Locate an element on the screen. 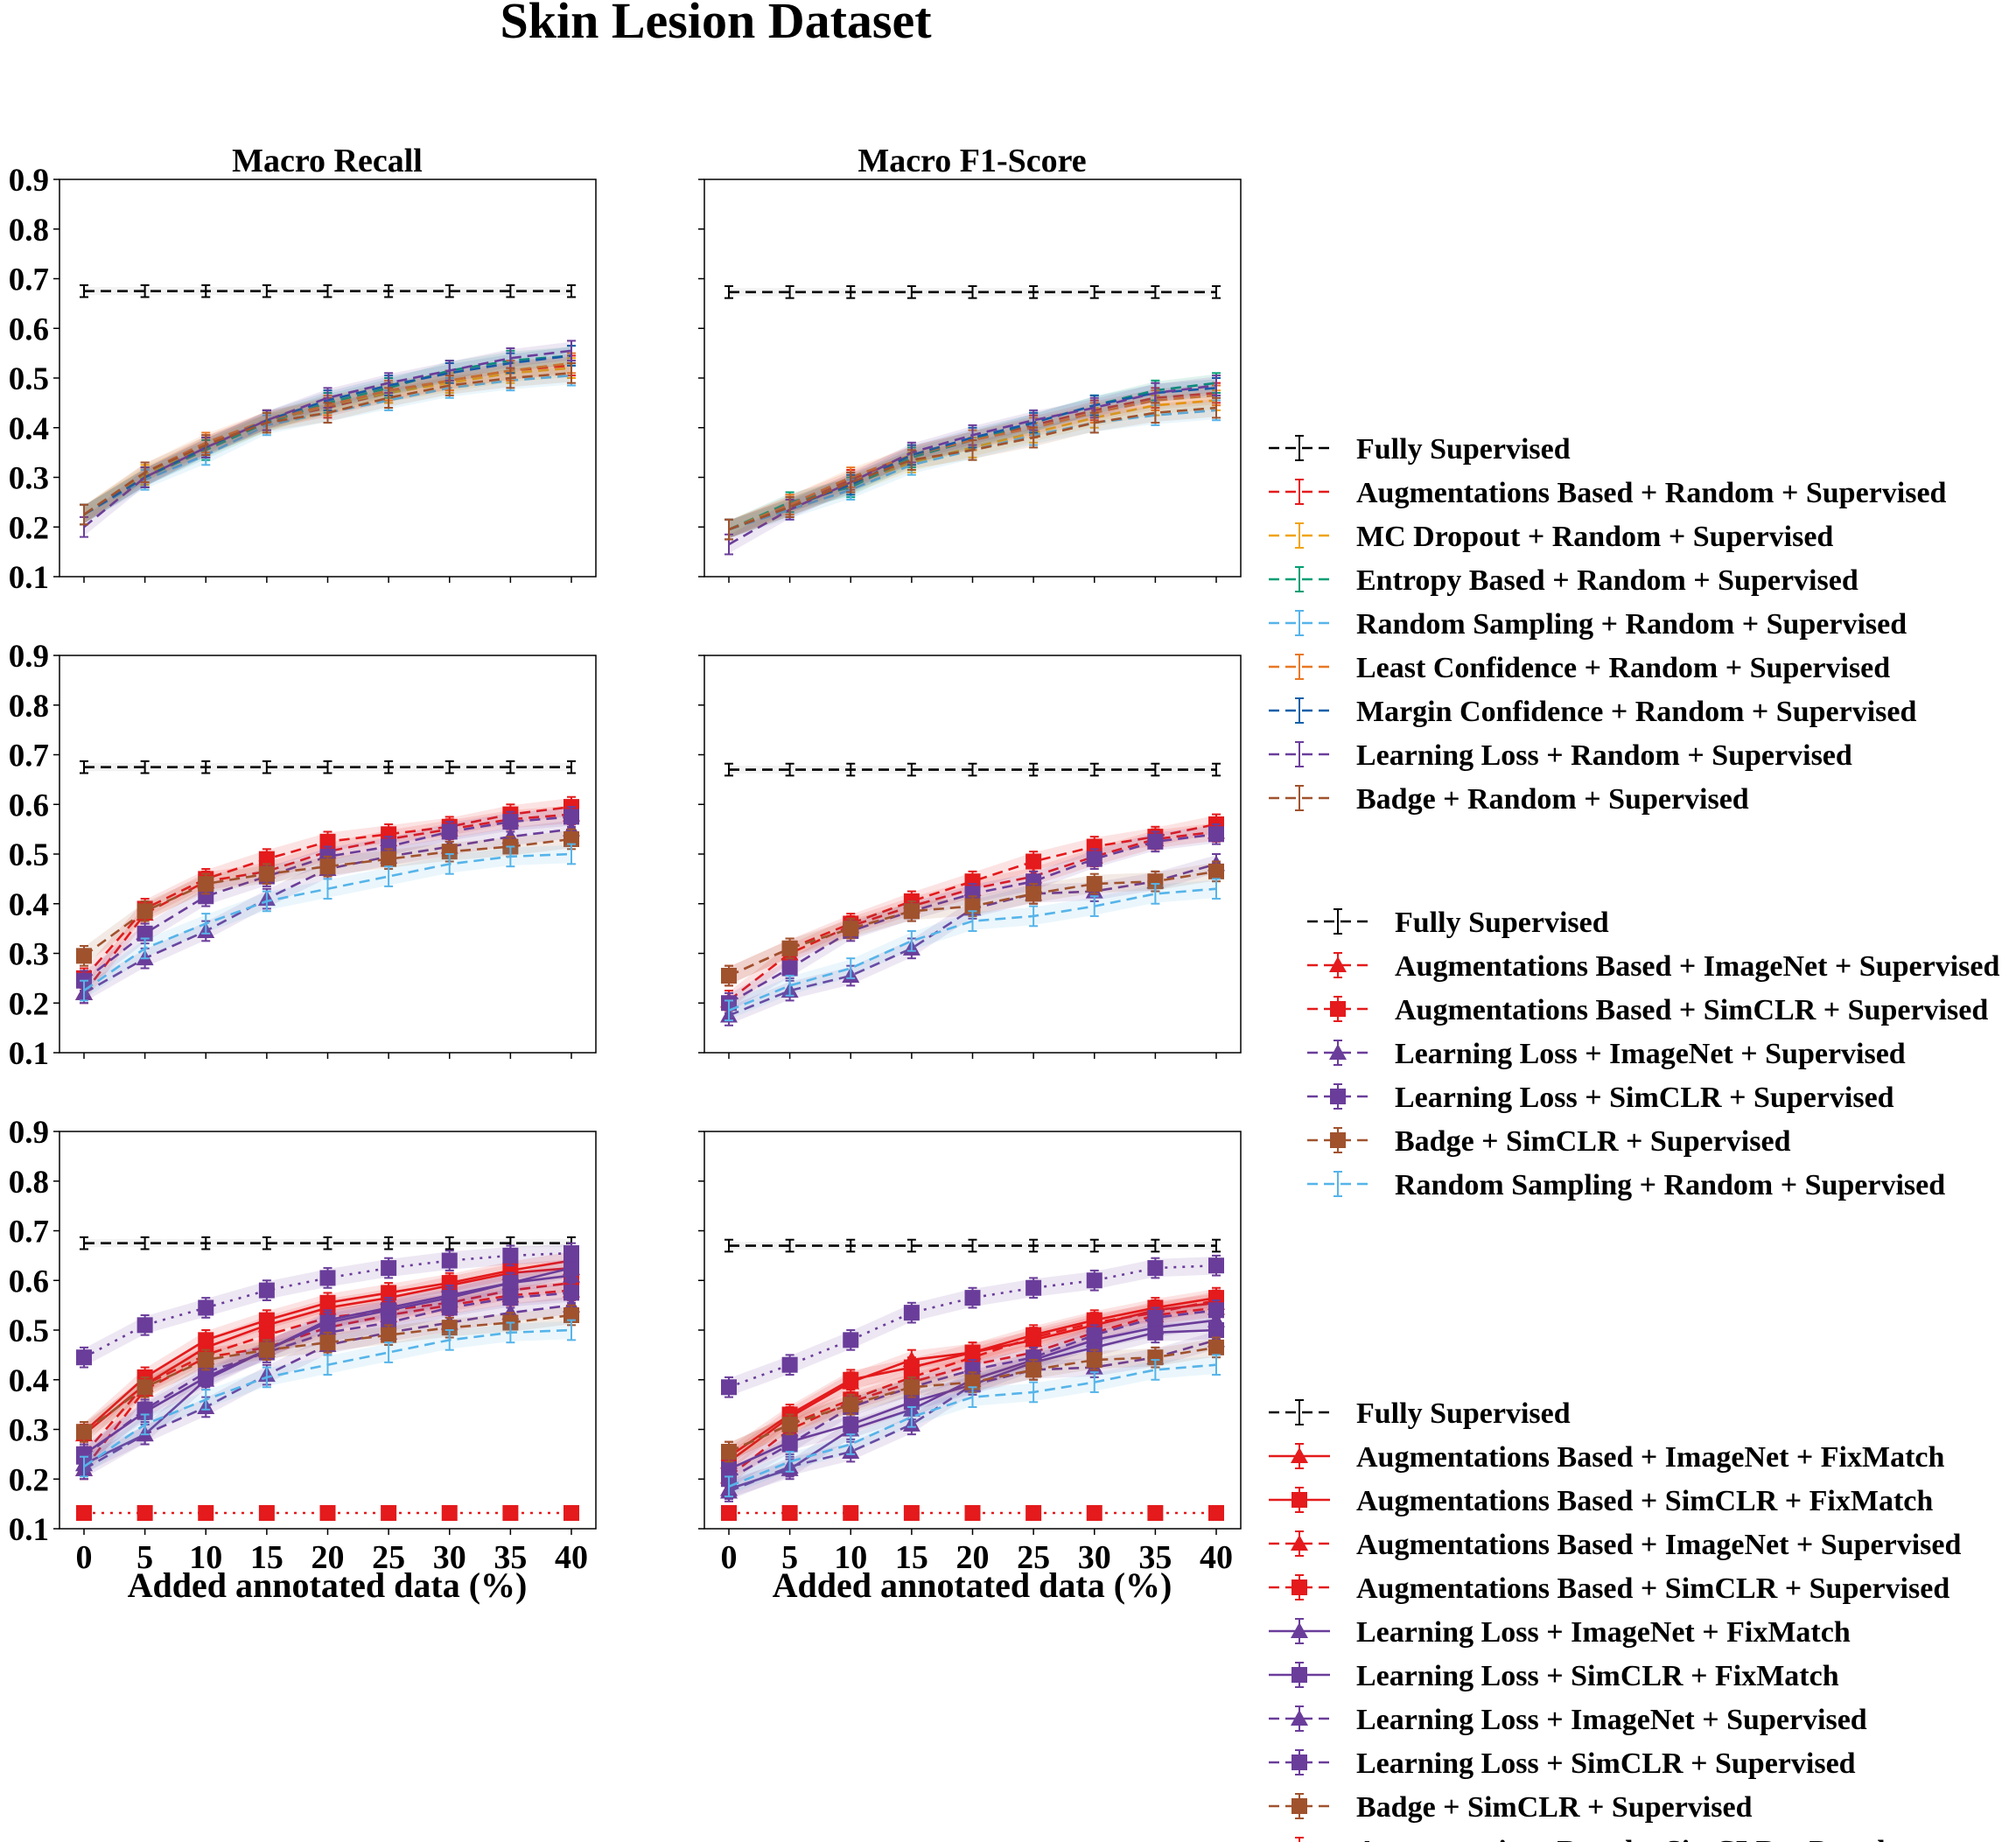 This screenshot has height=1842, width=2016. y-tick-label: 0.9 is located at coordinates (29, 1133).